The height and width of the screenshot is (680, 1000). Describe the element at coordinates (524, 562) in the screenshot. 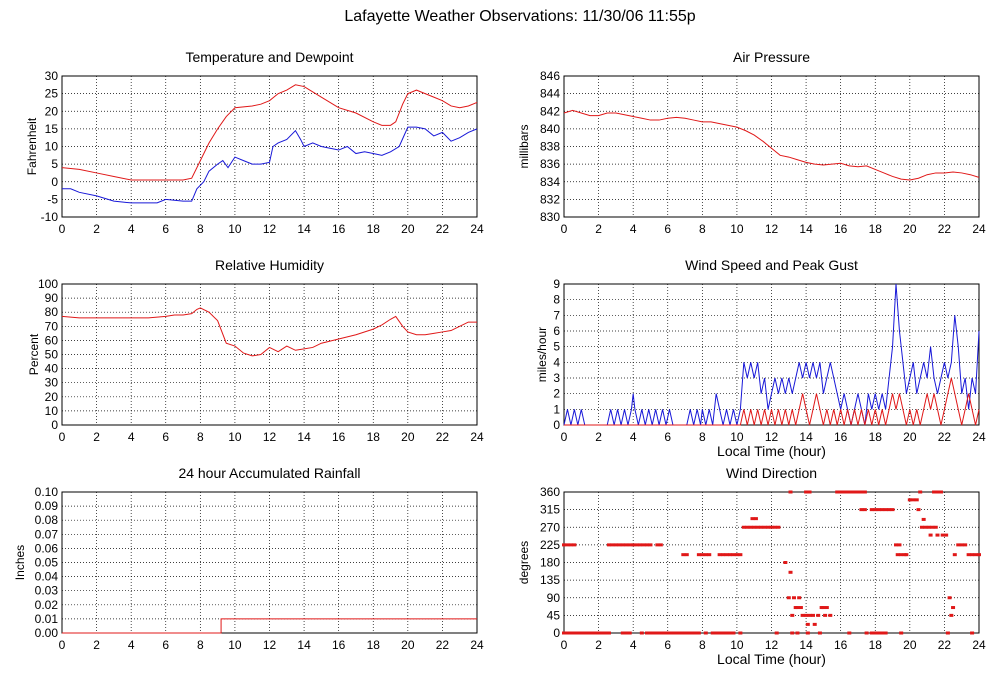

I see `direction-ylabel: degrees` at that location.